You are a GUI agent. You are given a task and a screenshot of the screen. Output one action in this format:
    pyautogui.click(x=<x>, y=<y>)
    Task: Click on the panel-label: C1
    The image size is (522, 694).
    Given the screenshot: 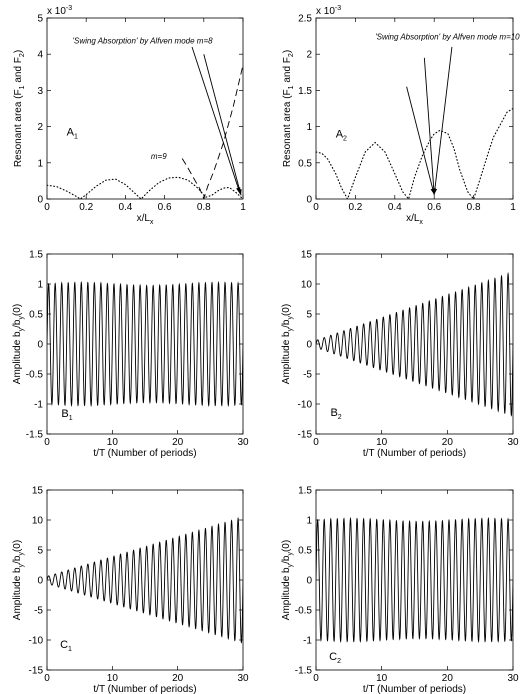 What is the action you would take?
    pyautogui.click(x=66, y=646)
    